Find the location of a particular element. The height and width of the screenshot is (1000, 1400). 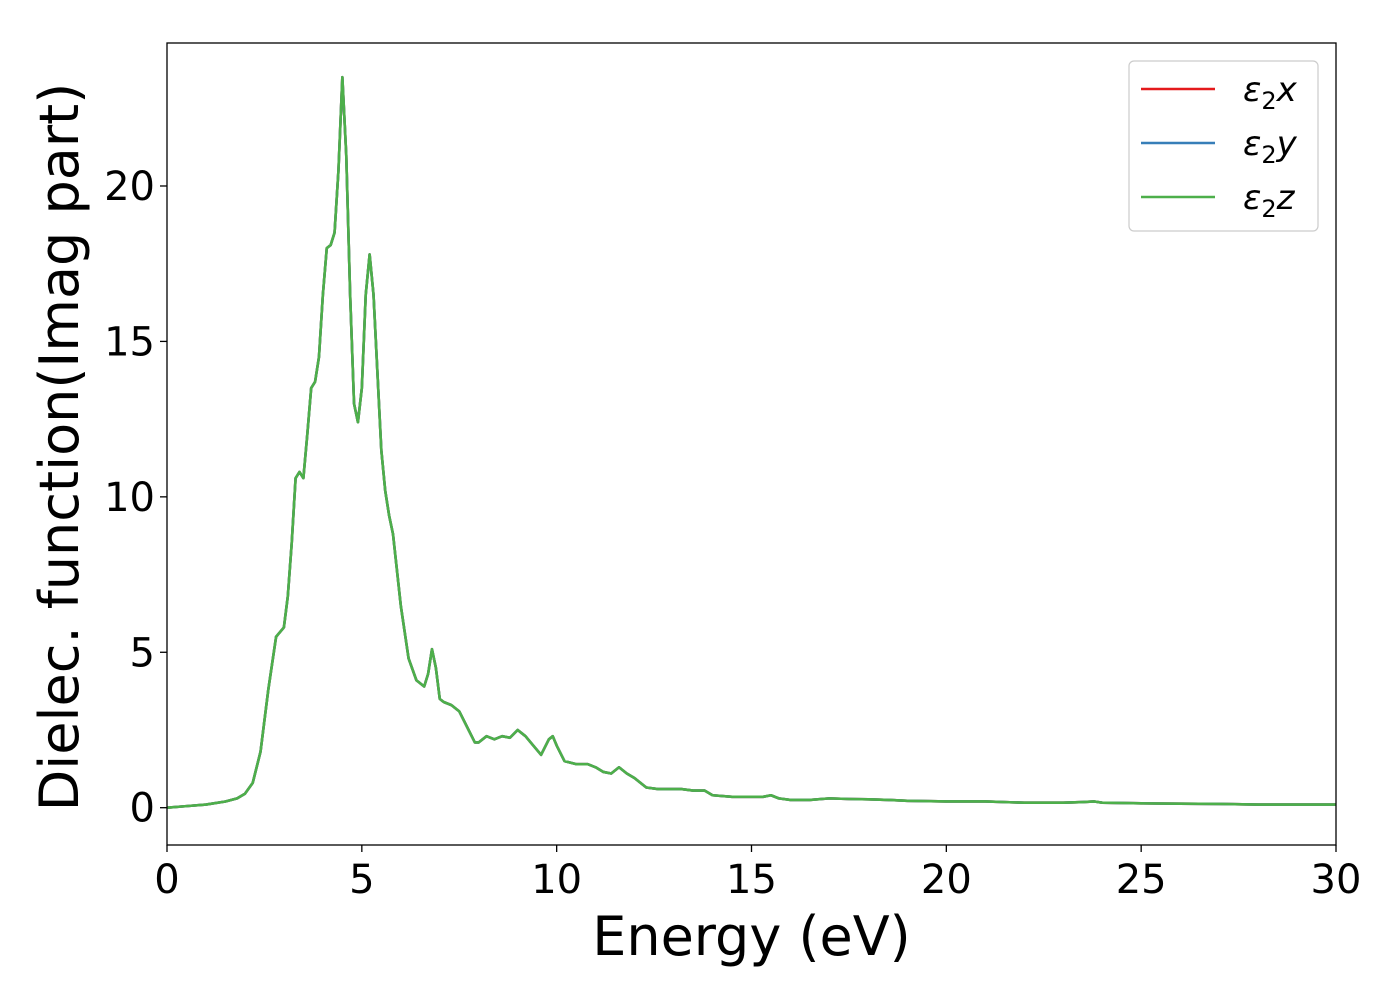

x-tick-label: 0 is located at coordinates (166, 880).